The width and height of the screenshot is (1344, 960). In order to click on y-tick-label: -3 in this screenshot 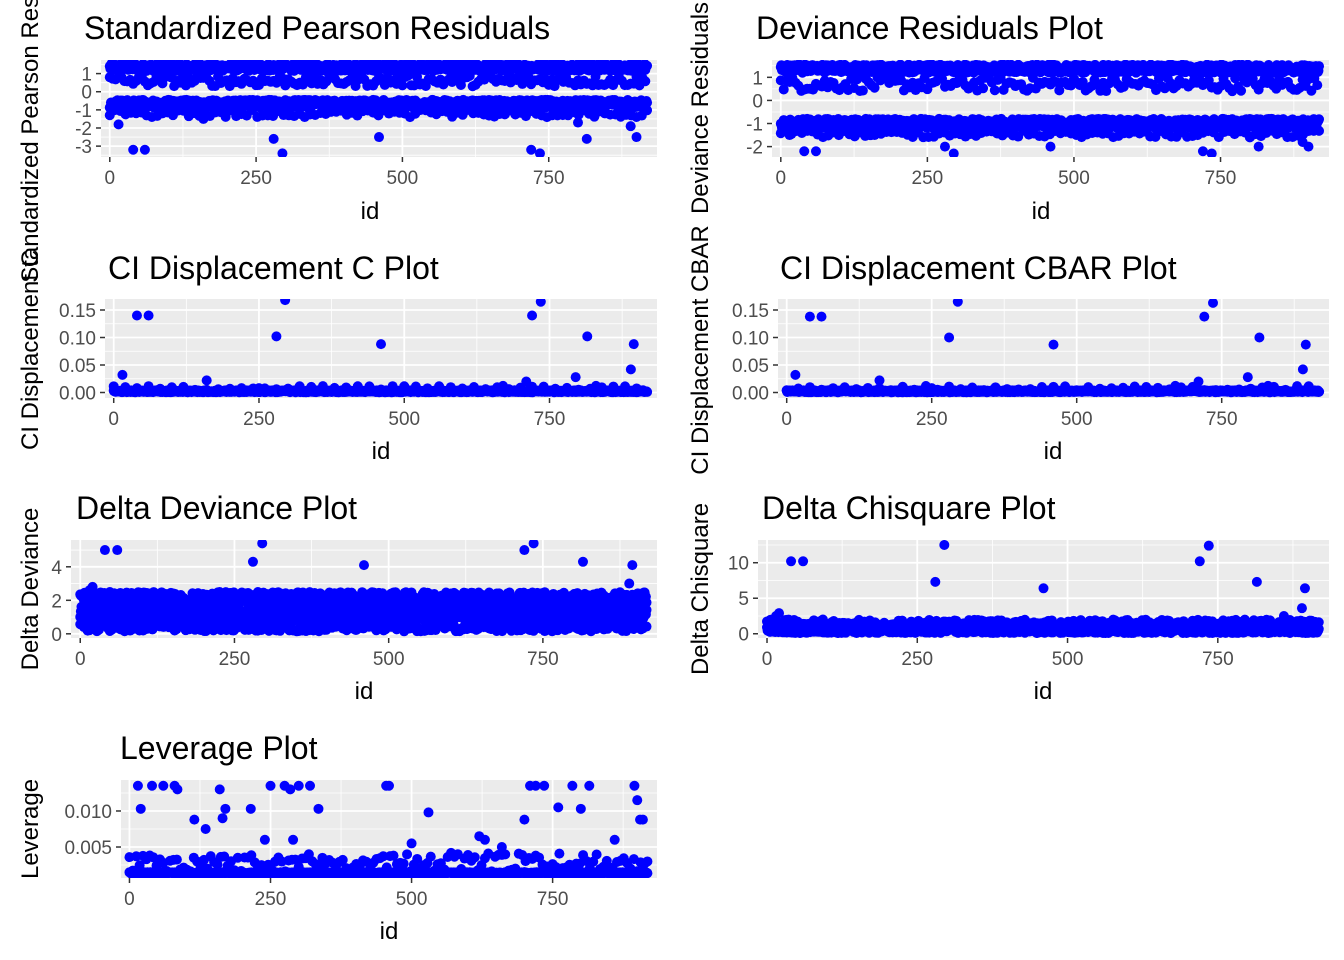, I will do `click(83, 147)`.